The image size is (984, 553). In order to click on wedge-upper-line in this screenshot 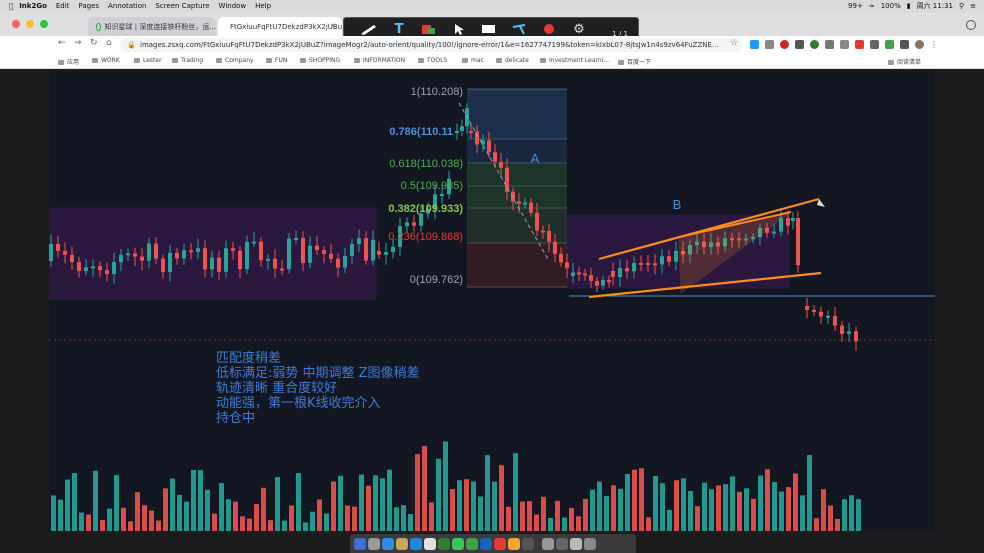, I will do `click(735, 224)`.